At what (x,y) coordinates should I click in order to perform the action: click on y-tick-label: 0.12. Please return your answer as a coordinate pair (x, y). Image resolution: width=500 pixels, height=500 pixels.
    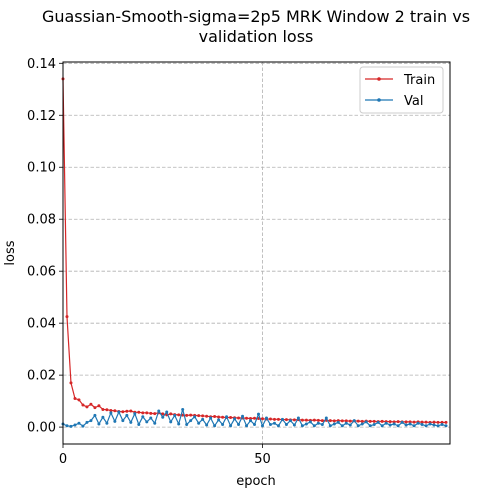
    Looking at the image, I should click on (41, 116).